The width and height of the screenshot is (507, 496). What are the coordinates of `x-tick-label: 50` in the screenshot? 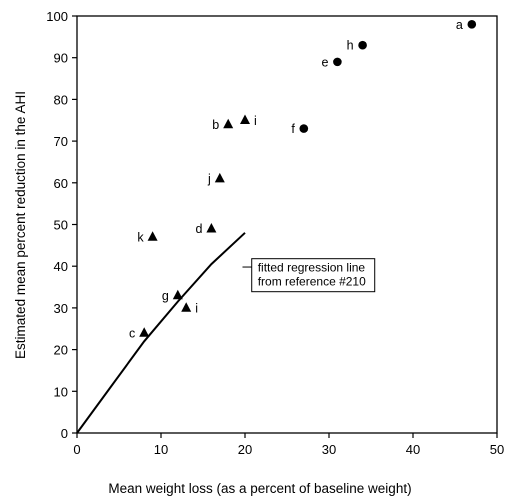 It's located at (497, 449).